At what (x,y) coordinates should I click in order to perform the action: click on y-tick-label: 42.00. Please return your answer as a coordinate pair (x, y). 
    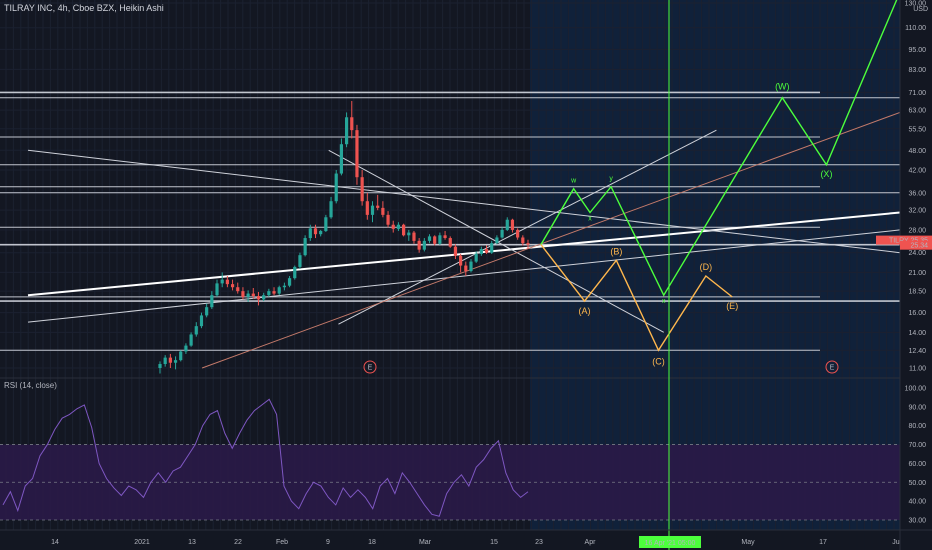
    Looking at the image, I should click on (917, 170).